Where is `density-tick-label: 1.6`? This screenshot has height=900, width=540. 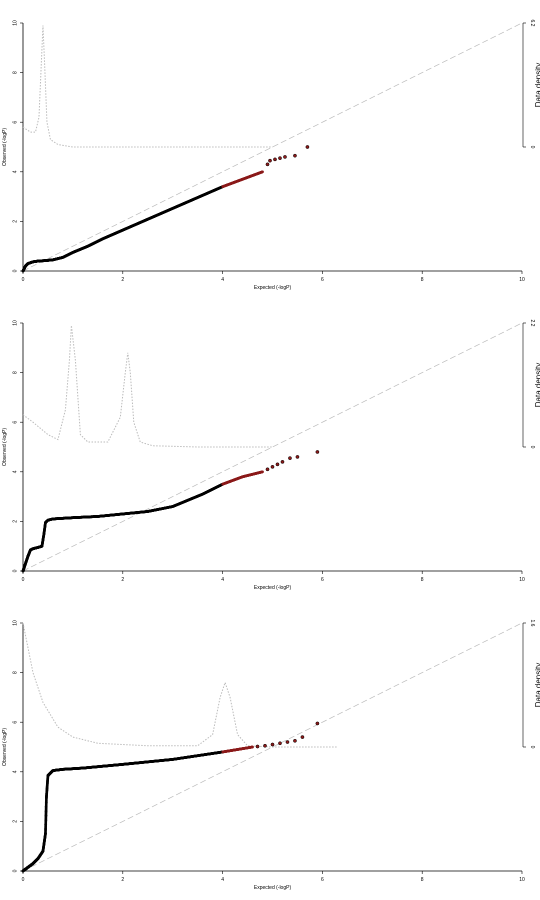
density-tick-label: 1.6 is located at coordinates (532, 623).